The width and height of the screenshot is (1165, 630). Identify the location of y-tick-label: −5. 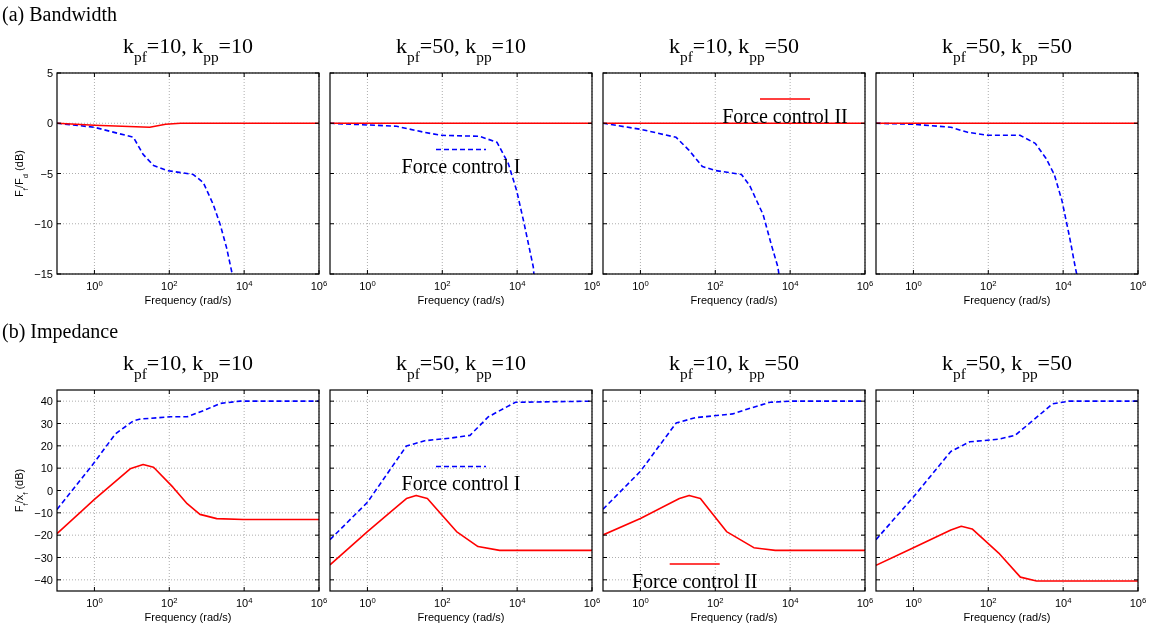
(46, 173).